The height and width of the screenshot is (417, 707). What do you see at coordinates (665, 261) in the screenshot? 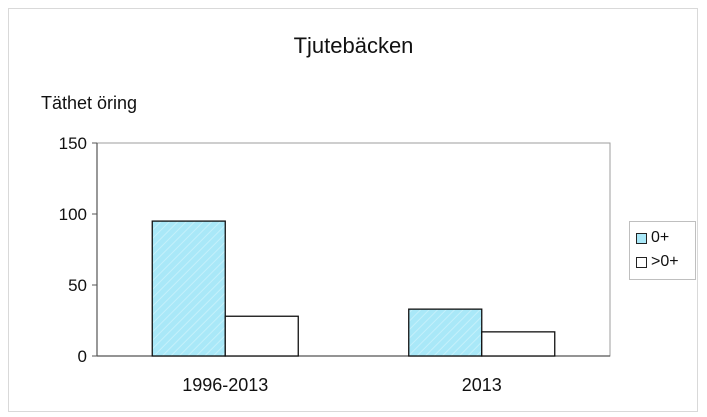
I see `legend-label-older: >0+` at bounding box center [665, 261].